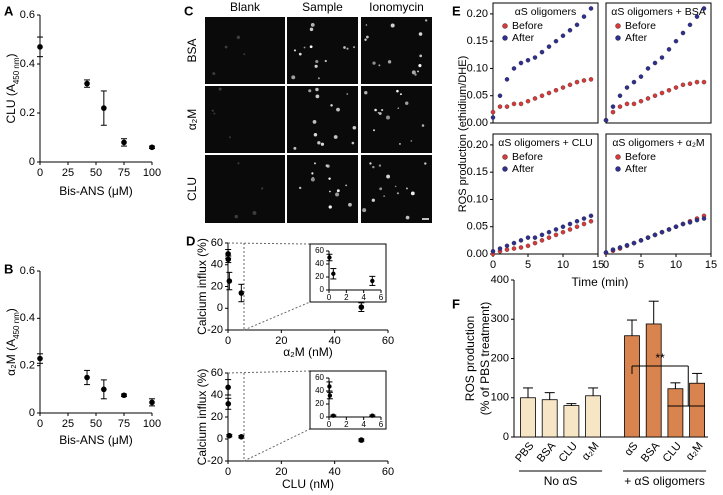 Image resolution: width=723 pixels, height=495 pixels. Describe the element at coordinates (641, 265) in the screenshot. I see `x-tick-label: 5` at that location.